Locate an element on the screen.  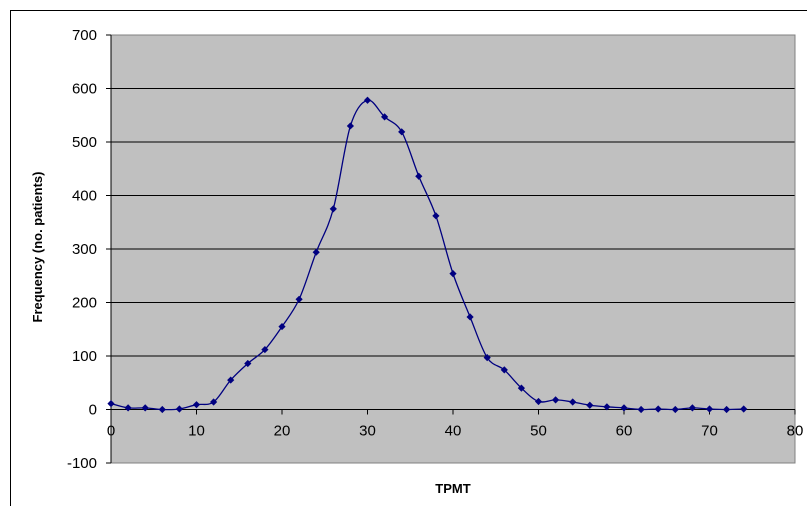
x-axis-ticks: 0 10 20 30 40 50 60 70 80 is located at coordinates (455, 424).